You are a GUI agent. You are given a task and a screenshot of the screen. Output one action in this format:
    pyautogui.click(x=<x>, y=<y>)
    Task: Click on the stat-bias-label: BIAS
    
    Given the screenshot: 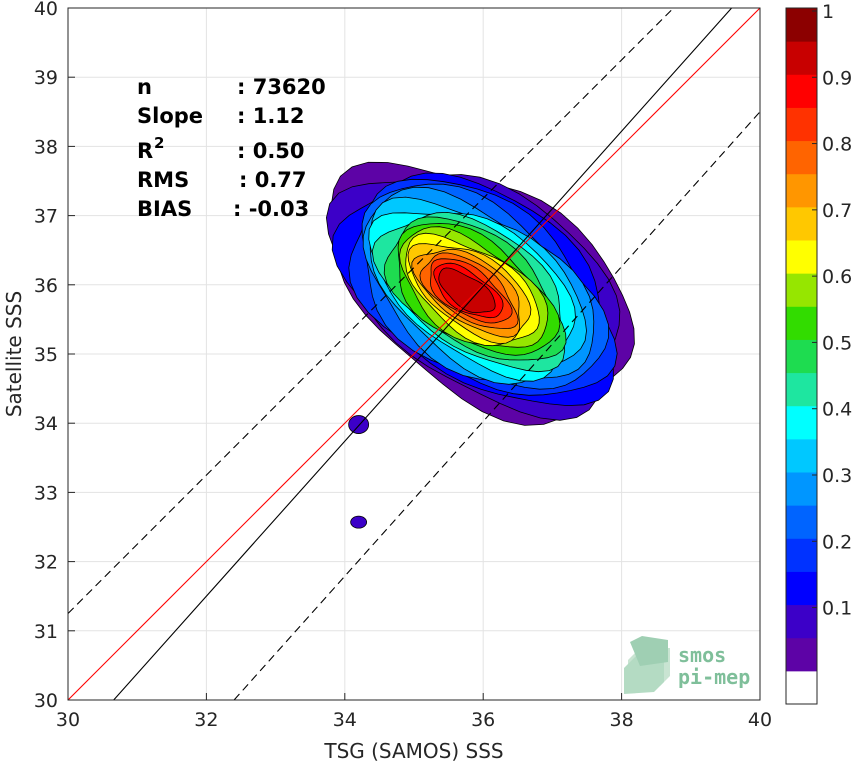 What is the action you would take?
    pyautogui.click(x=164, y=209)
    